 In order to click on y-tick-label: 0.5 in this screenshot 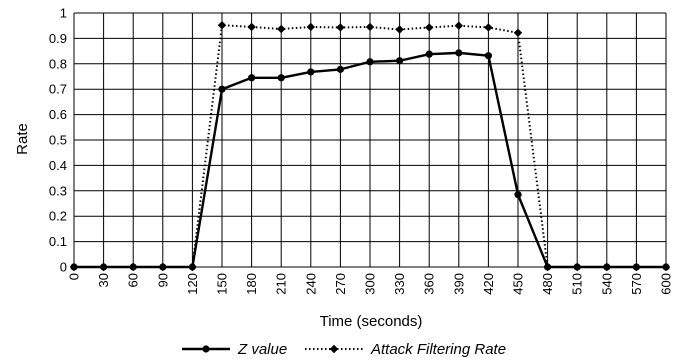, I will do `click(58, 140)`.